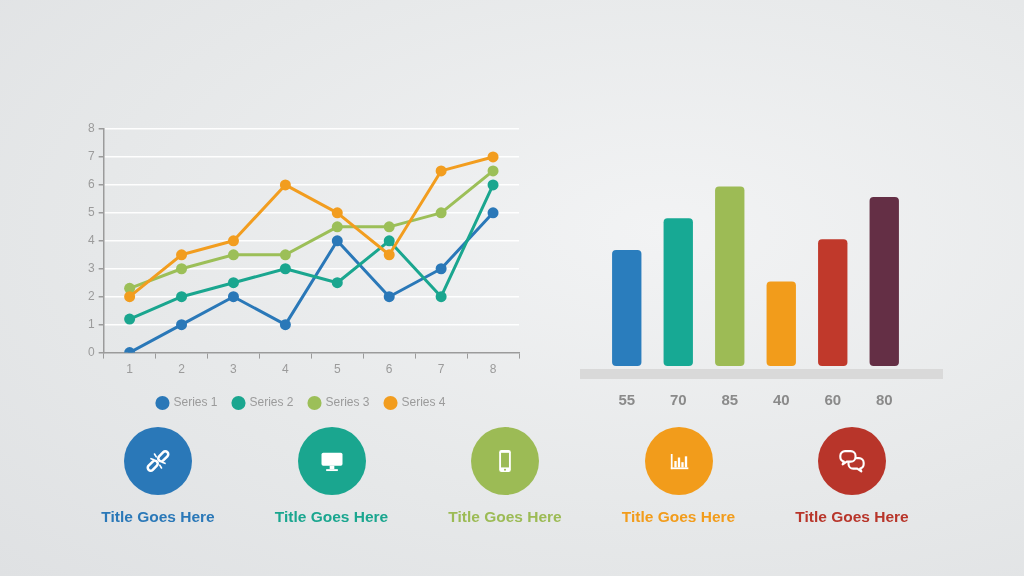 The height and width of the screenshot is (576, 1024). What do you see at coordinates (195, 402) in the screenshot?
I see `legend-label: Series 1` at bounding box center [195, 402].